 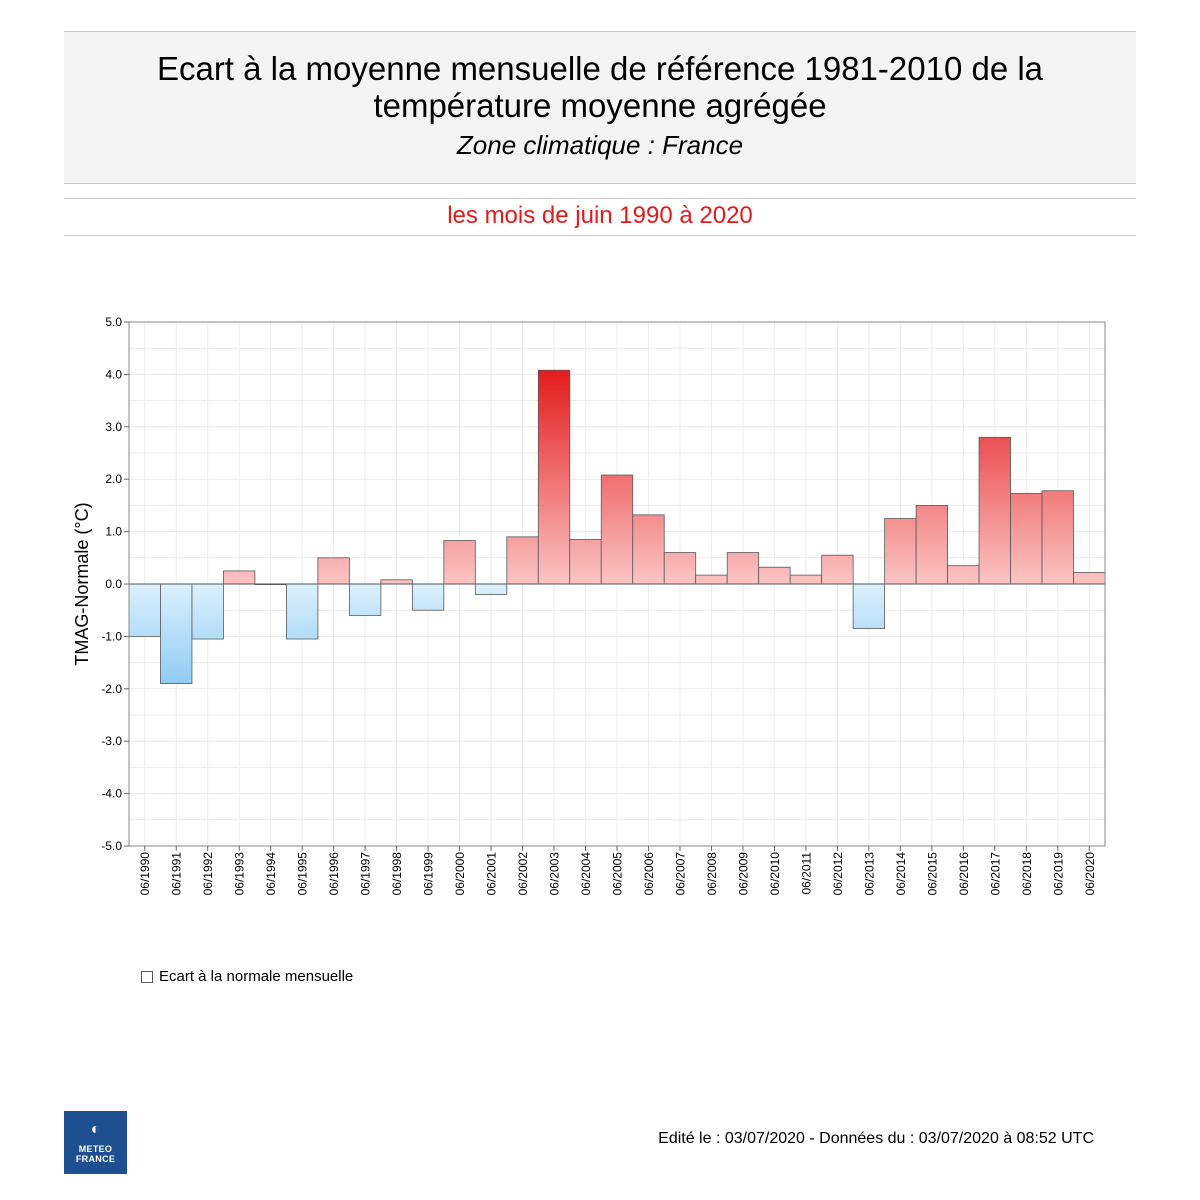 What do you see at coordinates (145, 874) in the screenshot?
I see `x-tick-label: 06/1990` at bounding box center [145, 874].